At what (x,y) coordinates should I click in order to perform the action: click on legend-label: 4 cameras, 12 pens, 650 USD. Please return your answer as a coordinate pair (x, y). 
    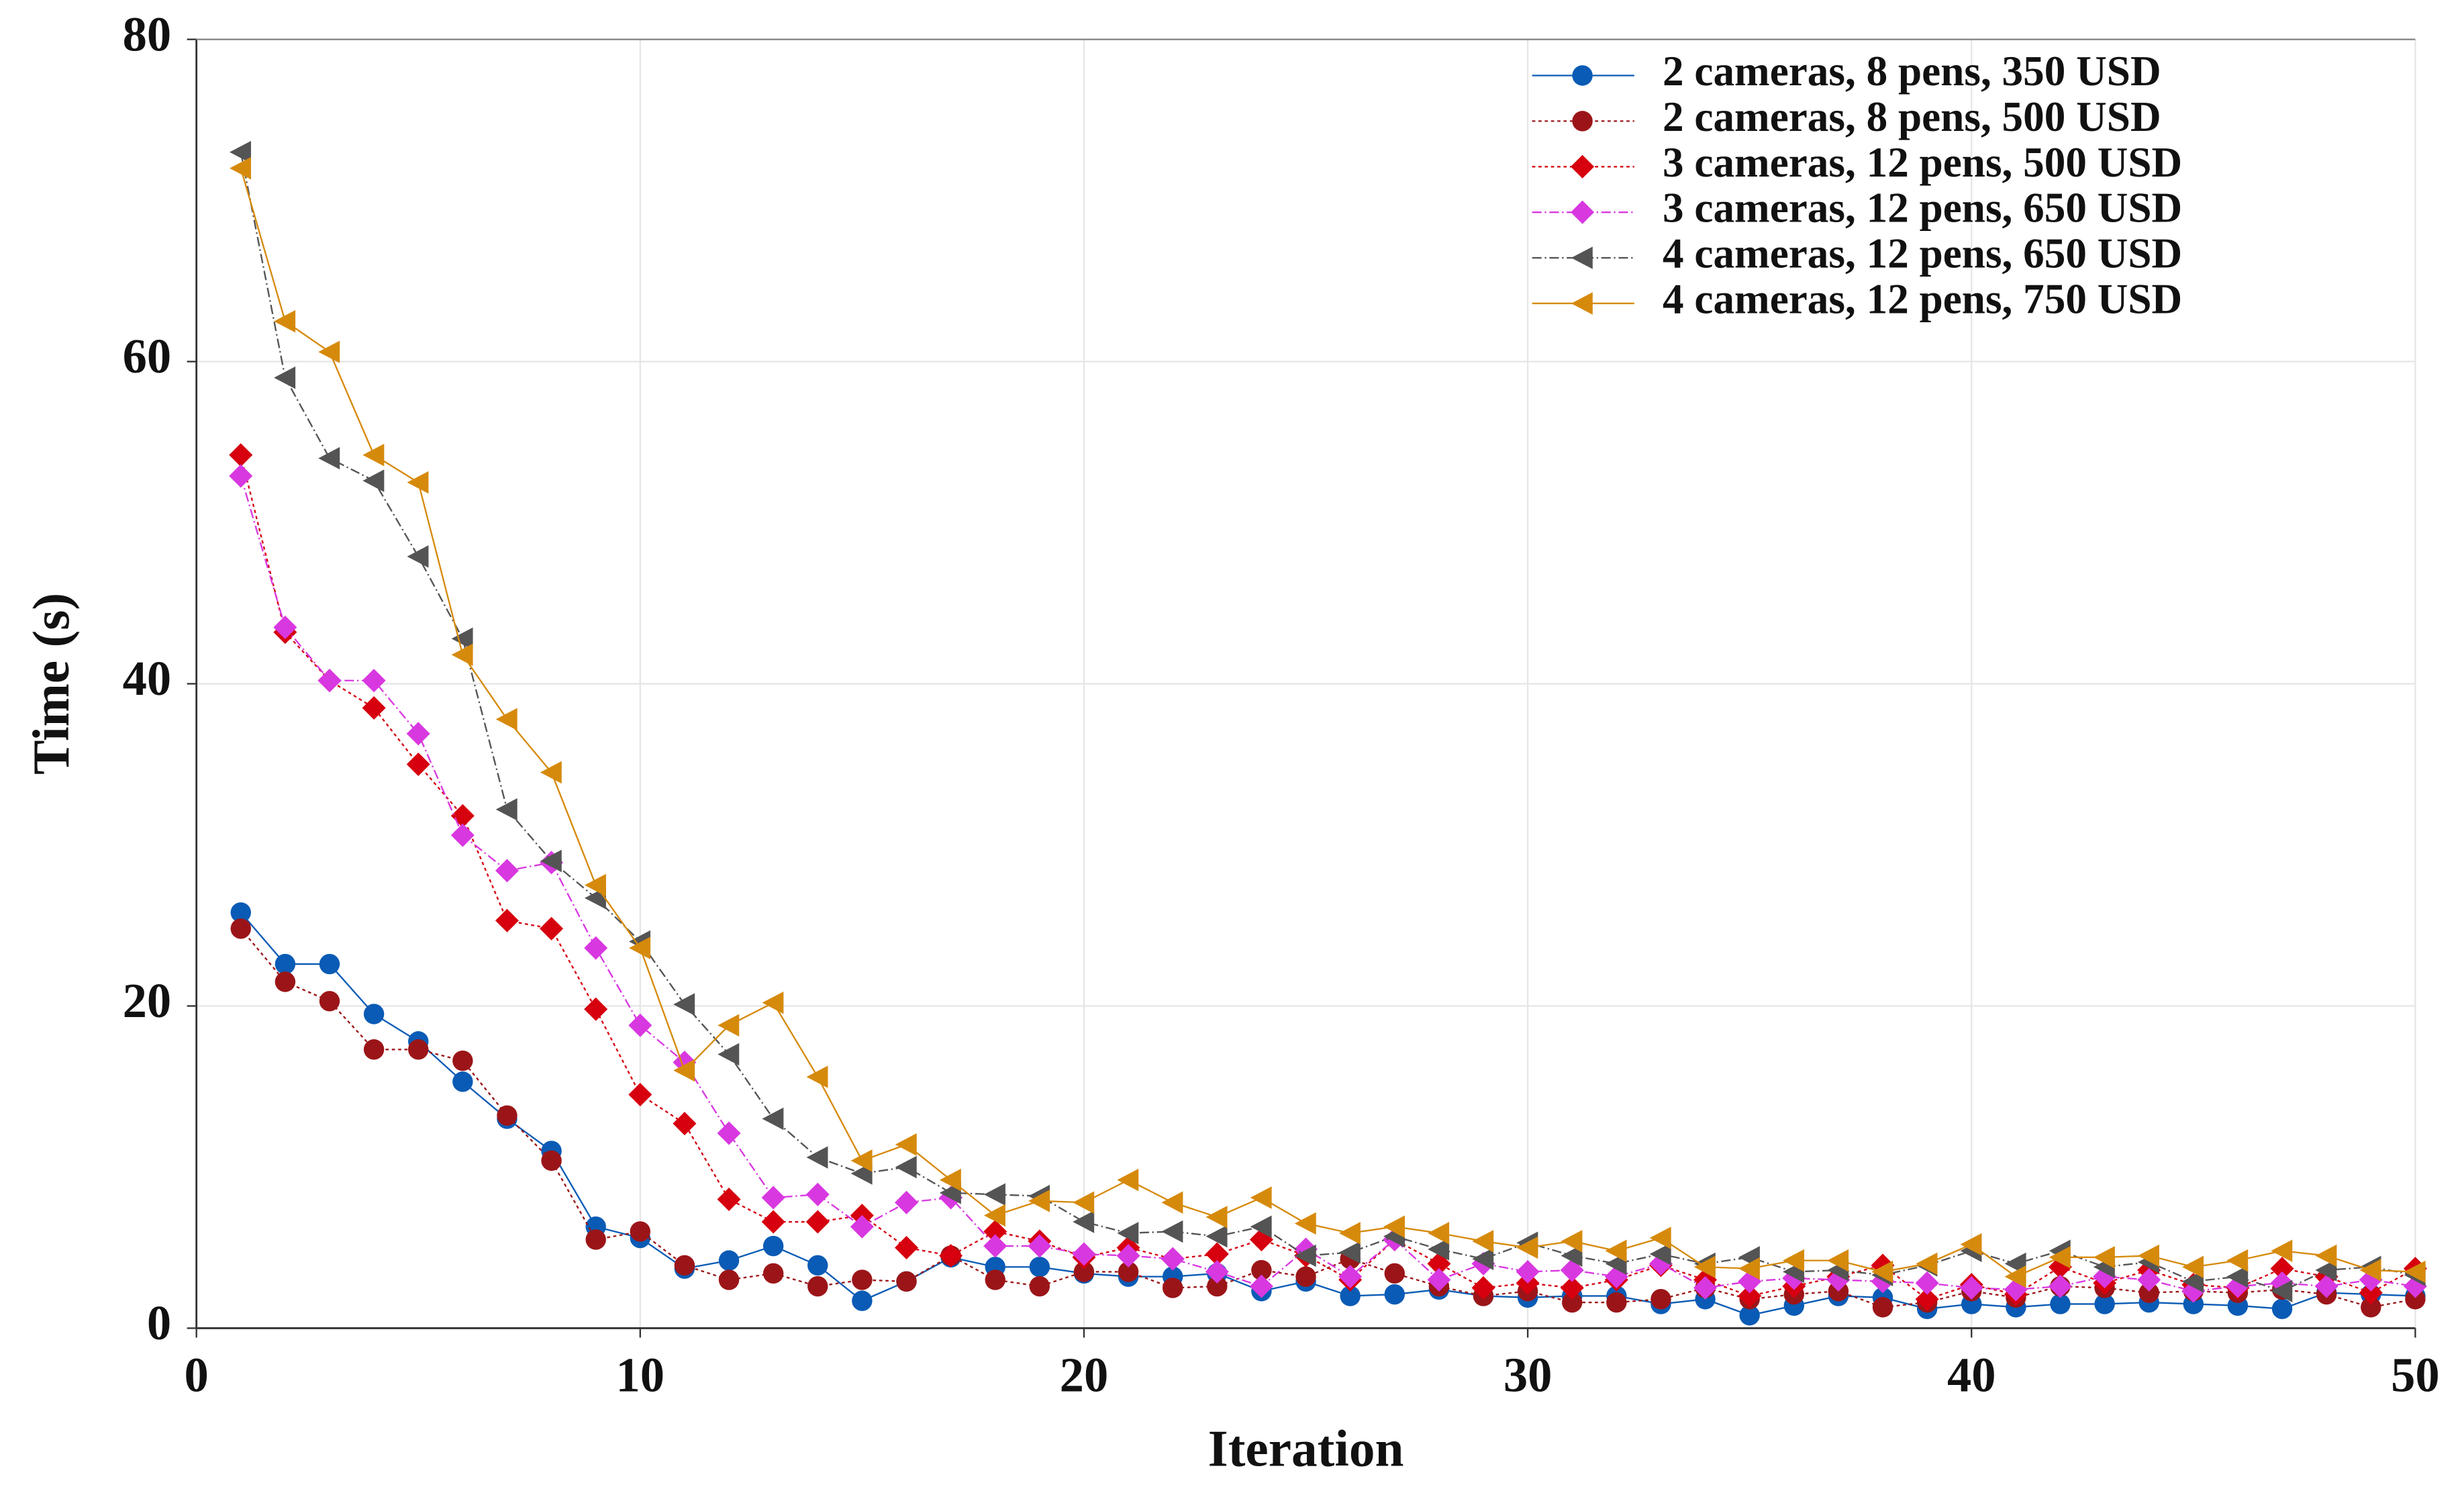
    Looking at the image, I should click on (1923, 253).